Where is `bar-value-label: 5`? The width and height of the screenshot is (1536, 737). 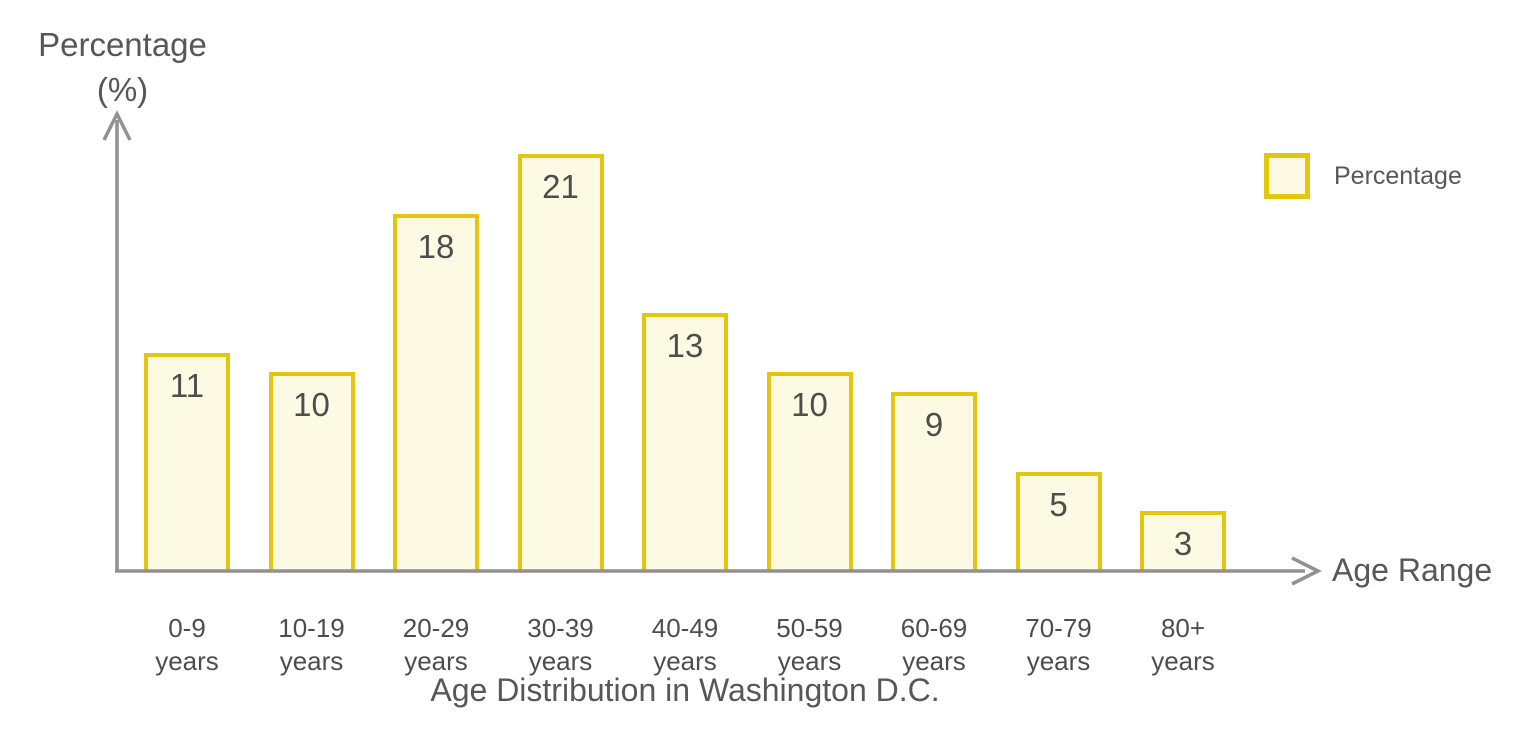 bar-value-label: 5 is located at coordinates (1058, 504).